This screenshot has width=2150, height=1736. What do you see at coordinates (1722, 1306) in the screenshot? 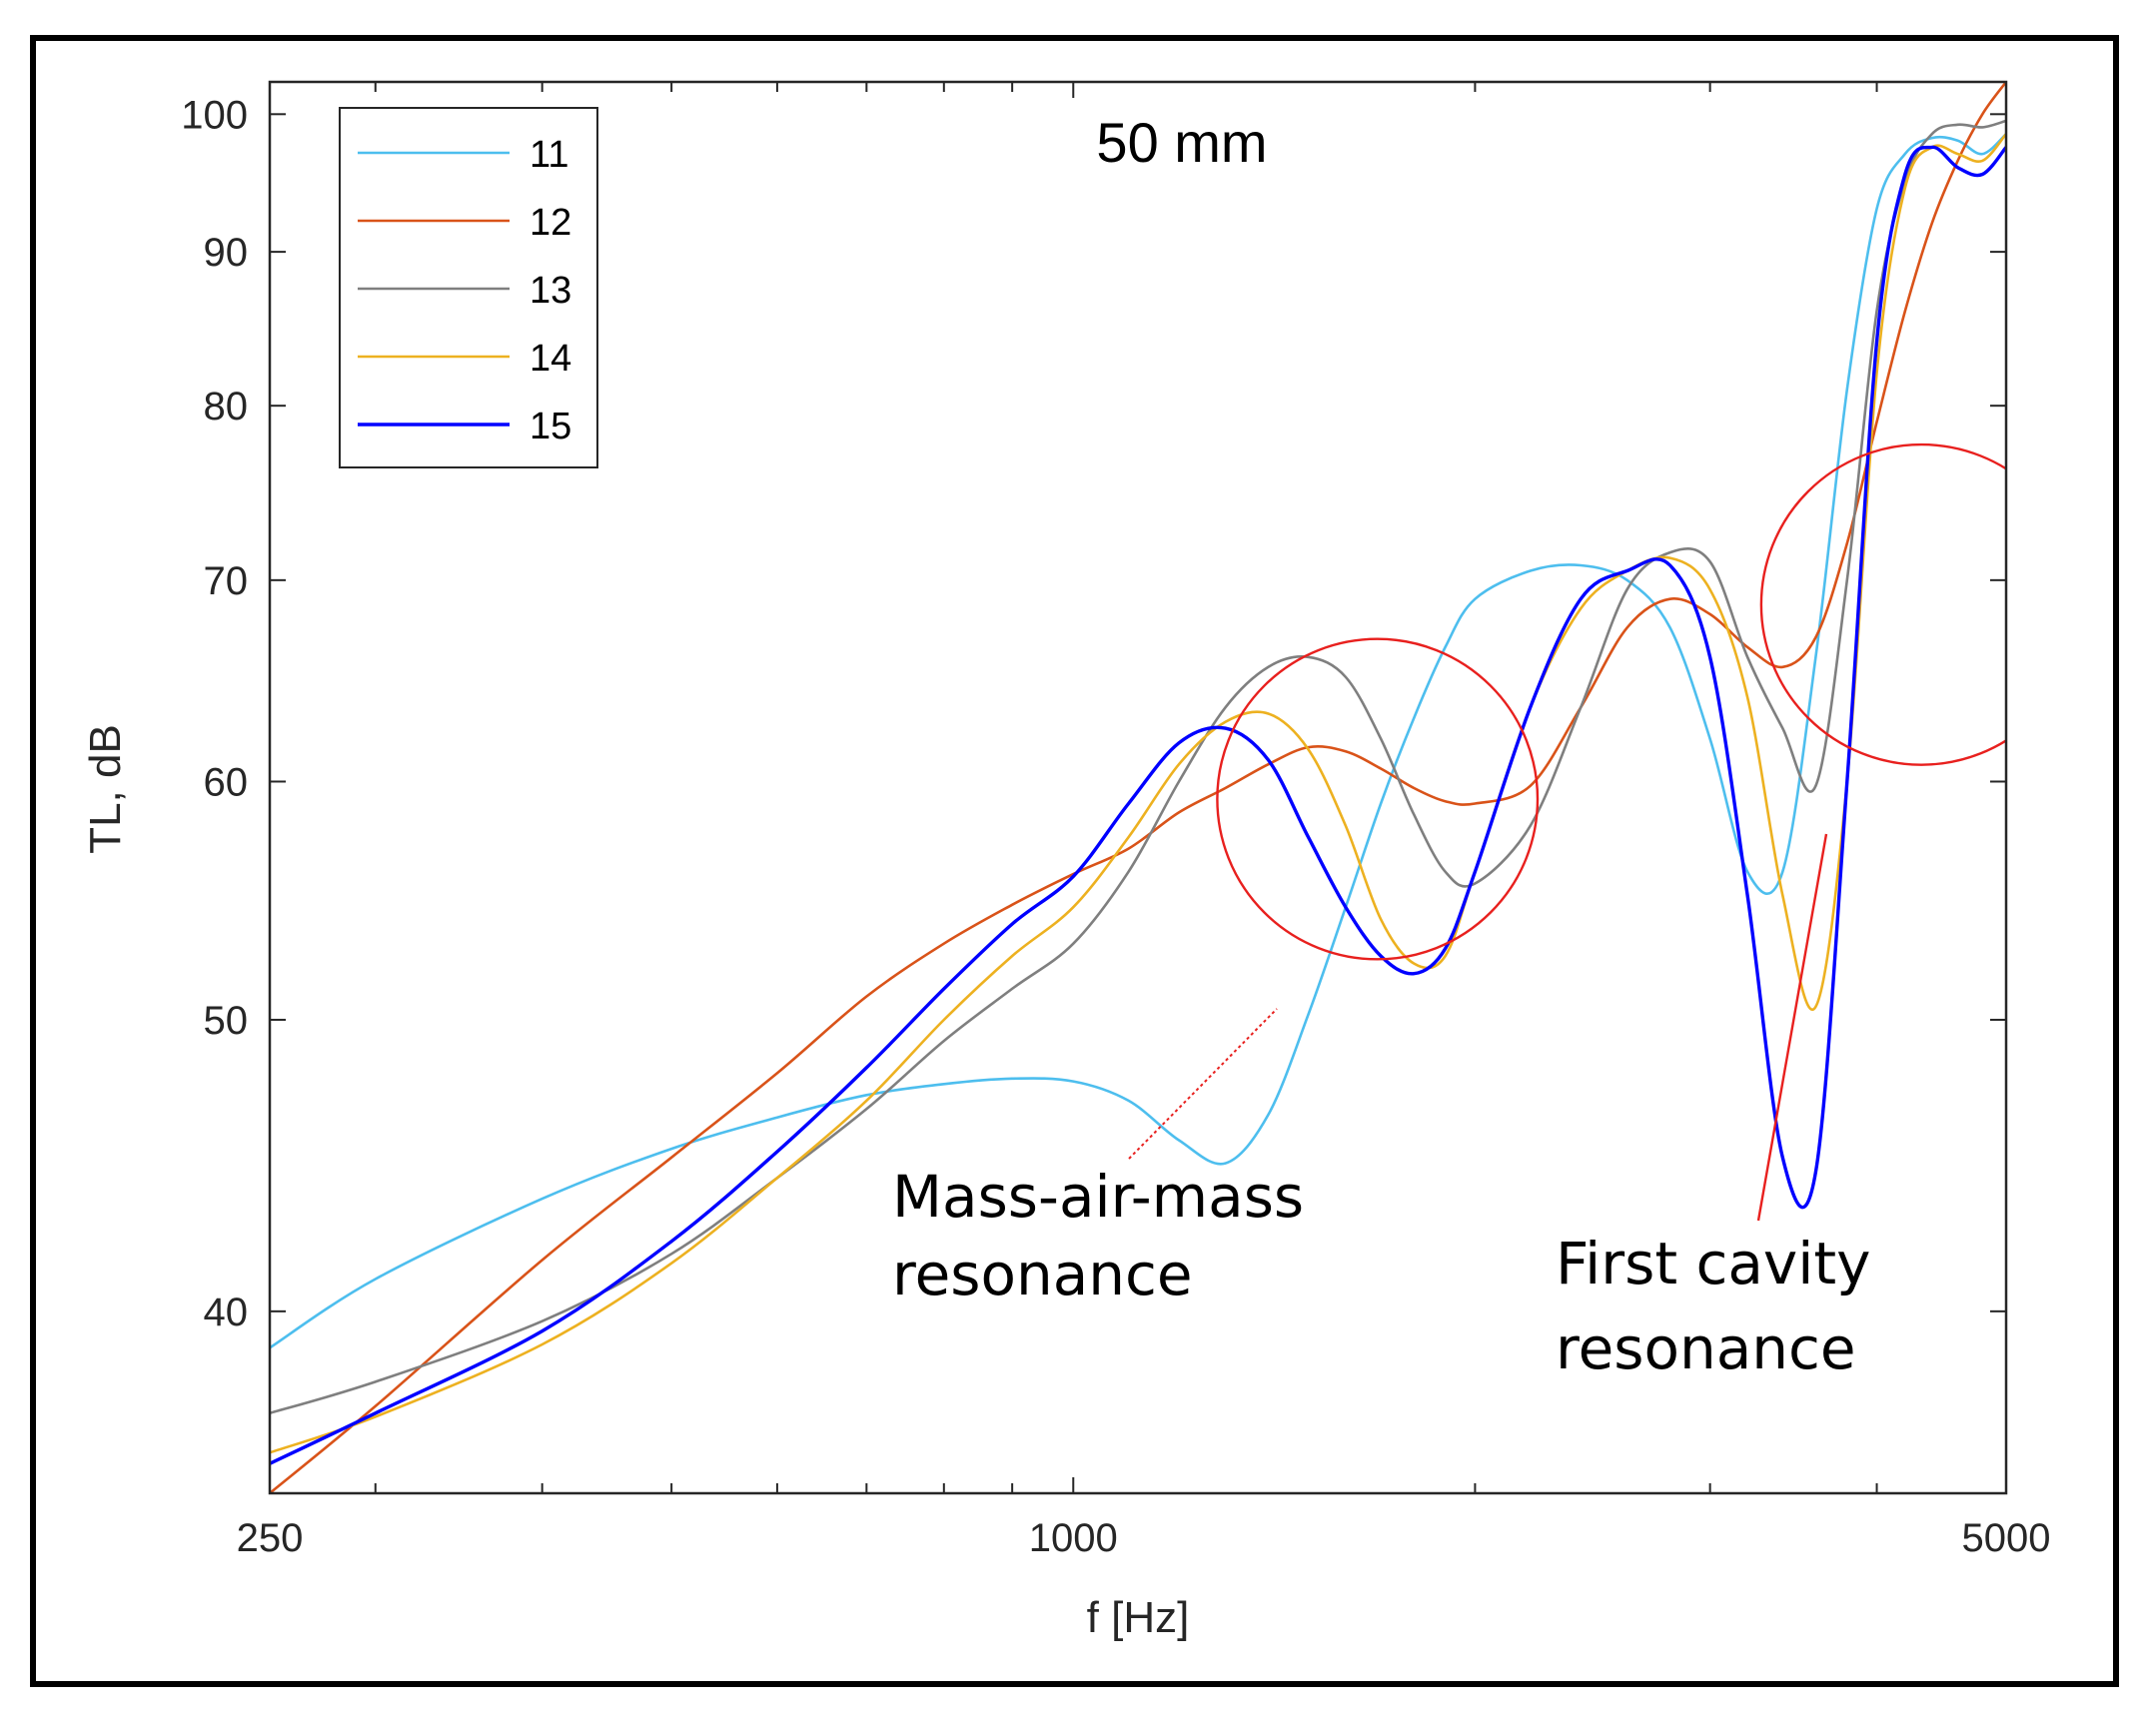
I see `annotation-first-cavity: First cavity resonance` at bounding box center [1722, 1306].